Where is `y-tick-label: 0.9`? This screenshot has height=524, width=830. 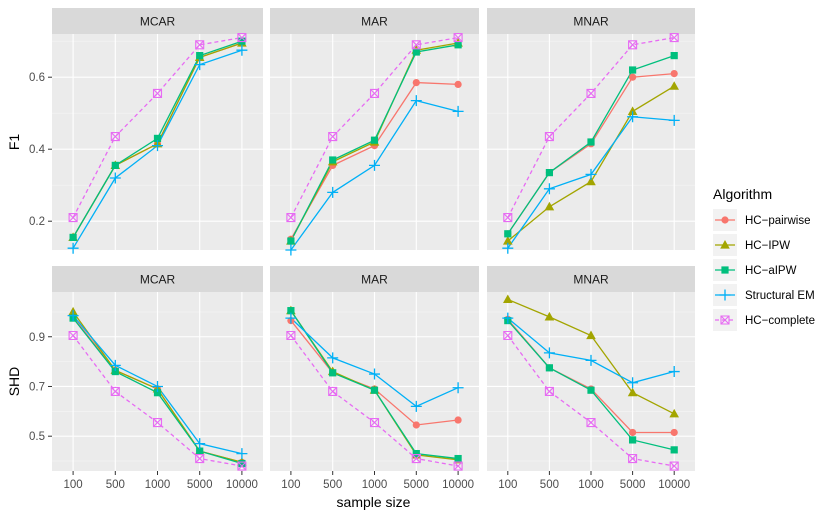 y-tick-label: 0.9 is located at coordinates (37, 338).